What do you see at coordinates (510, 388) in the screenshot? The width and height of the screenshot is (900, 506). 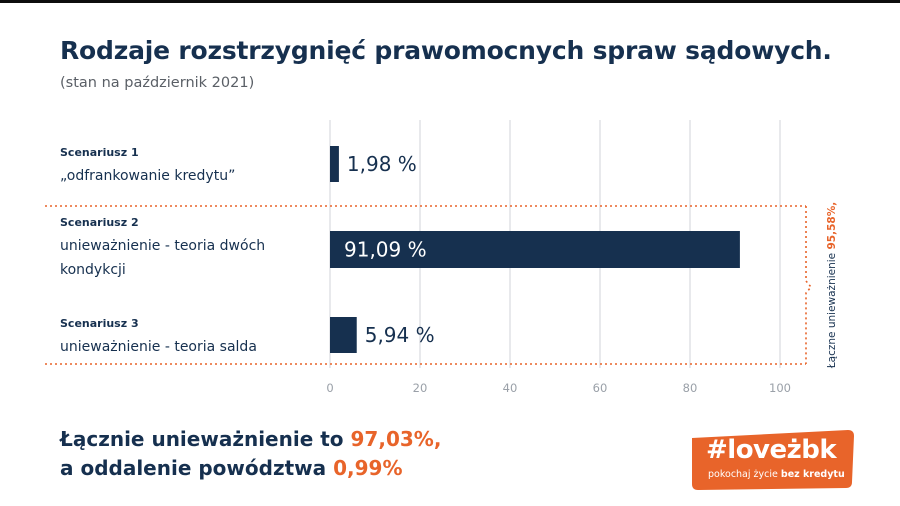 I see `x-tick-label-40: 40` at bounding box center [510, 388].